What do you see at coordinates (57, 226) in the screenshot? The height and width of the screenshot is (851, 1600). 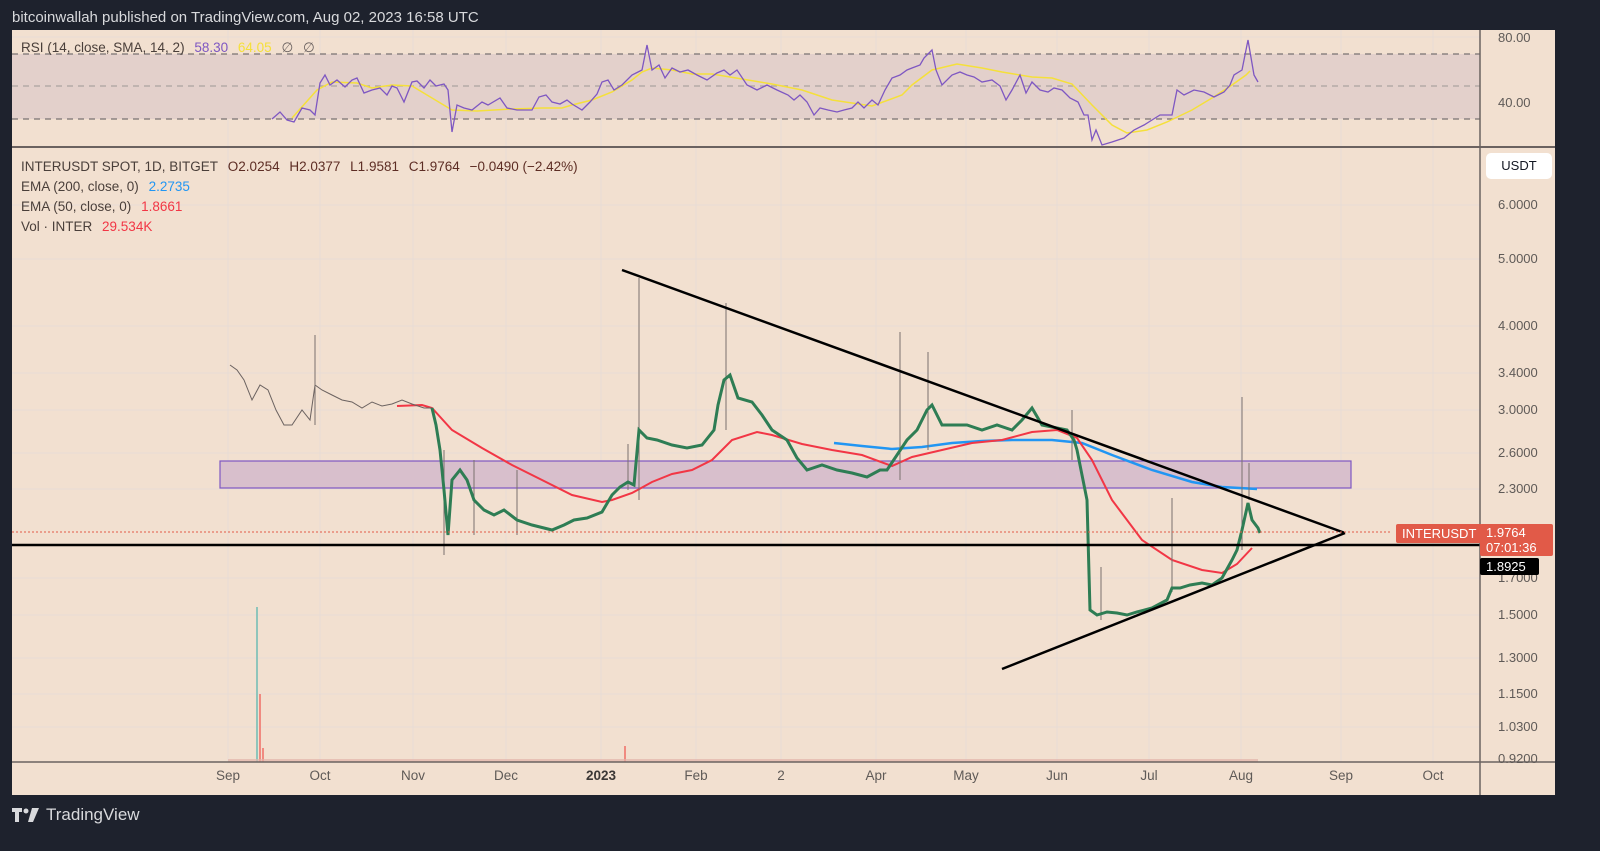 I see `volume-label: Vol · INTER` at bounding box center [57, 226].